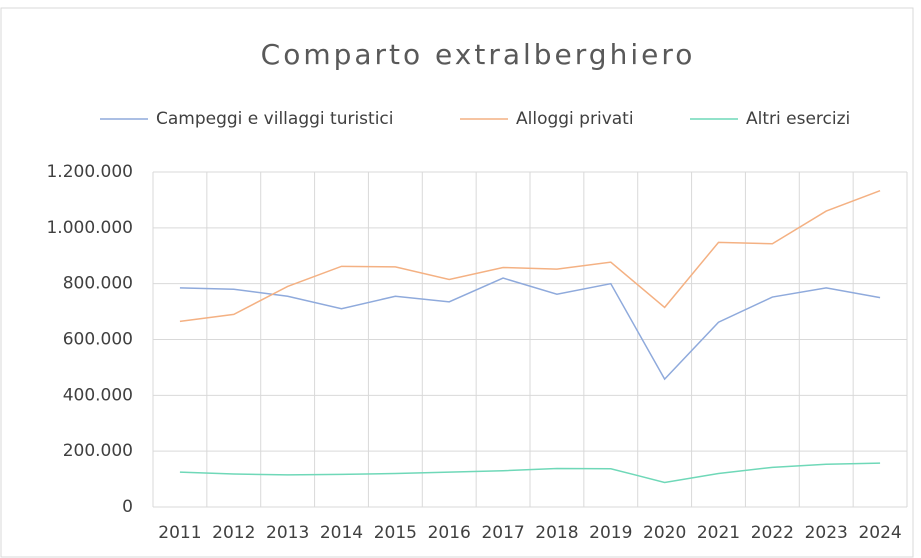 Image resolution: width=921 pixels, height=558 pixels. Describe the element at coordinates (556, 533) in the screenshot. I see `x-tick-label: 2018` at that location.